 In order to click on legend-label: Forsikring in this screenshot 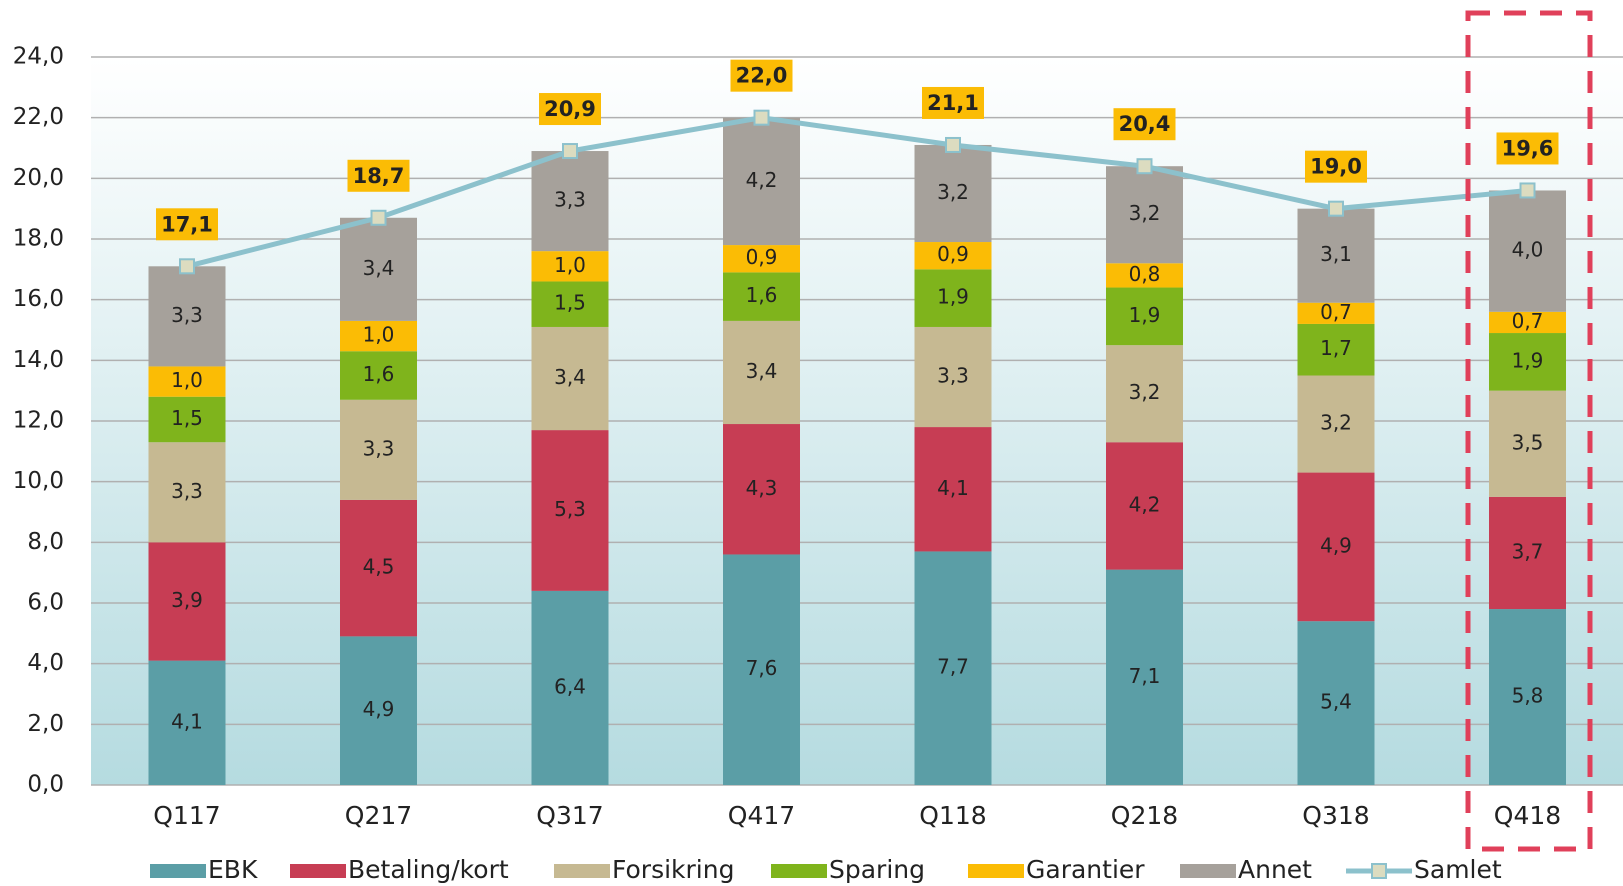, I will do `click(673, 869)`.